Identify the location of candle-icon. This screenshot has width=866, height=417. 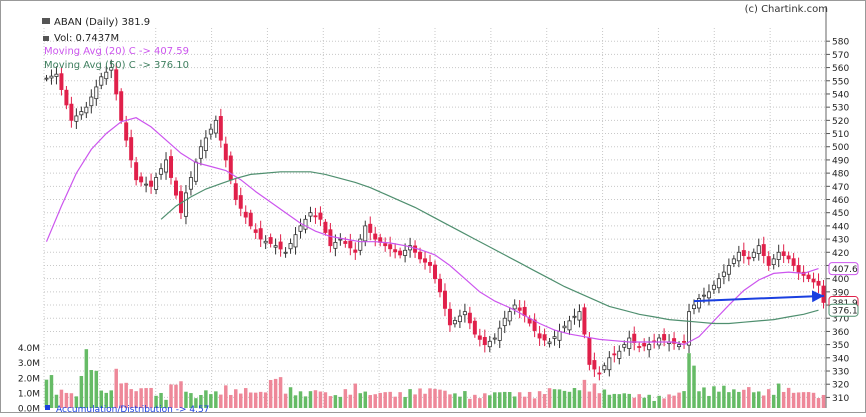
(46, 21).